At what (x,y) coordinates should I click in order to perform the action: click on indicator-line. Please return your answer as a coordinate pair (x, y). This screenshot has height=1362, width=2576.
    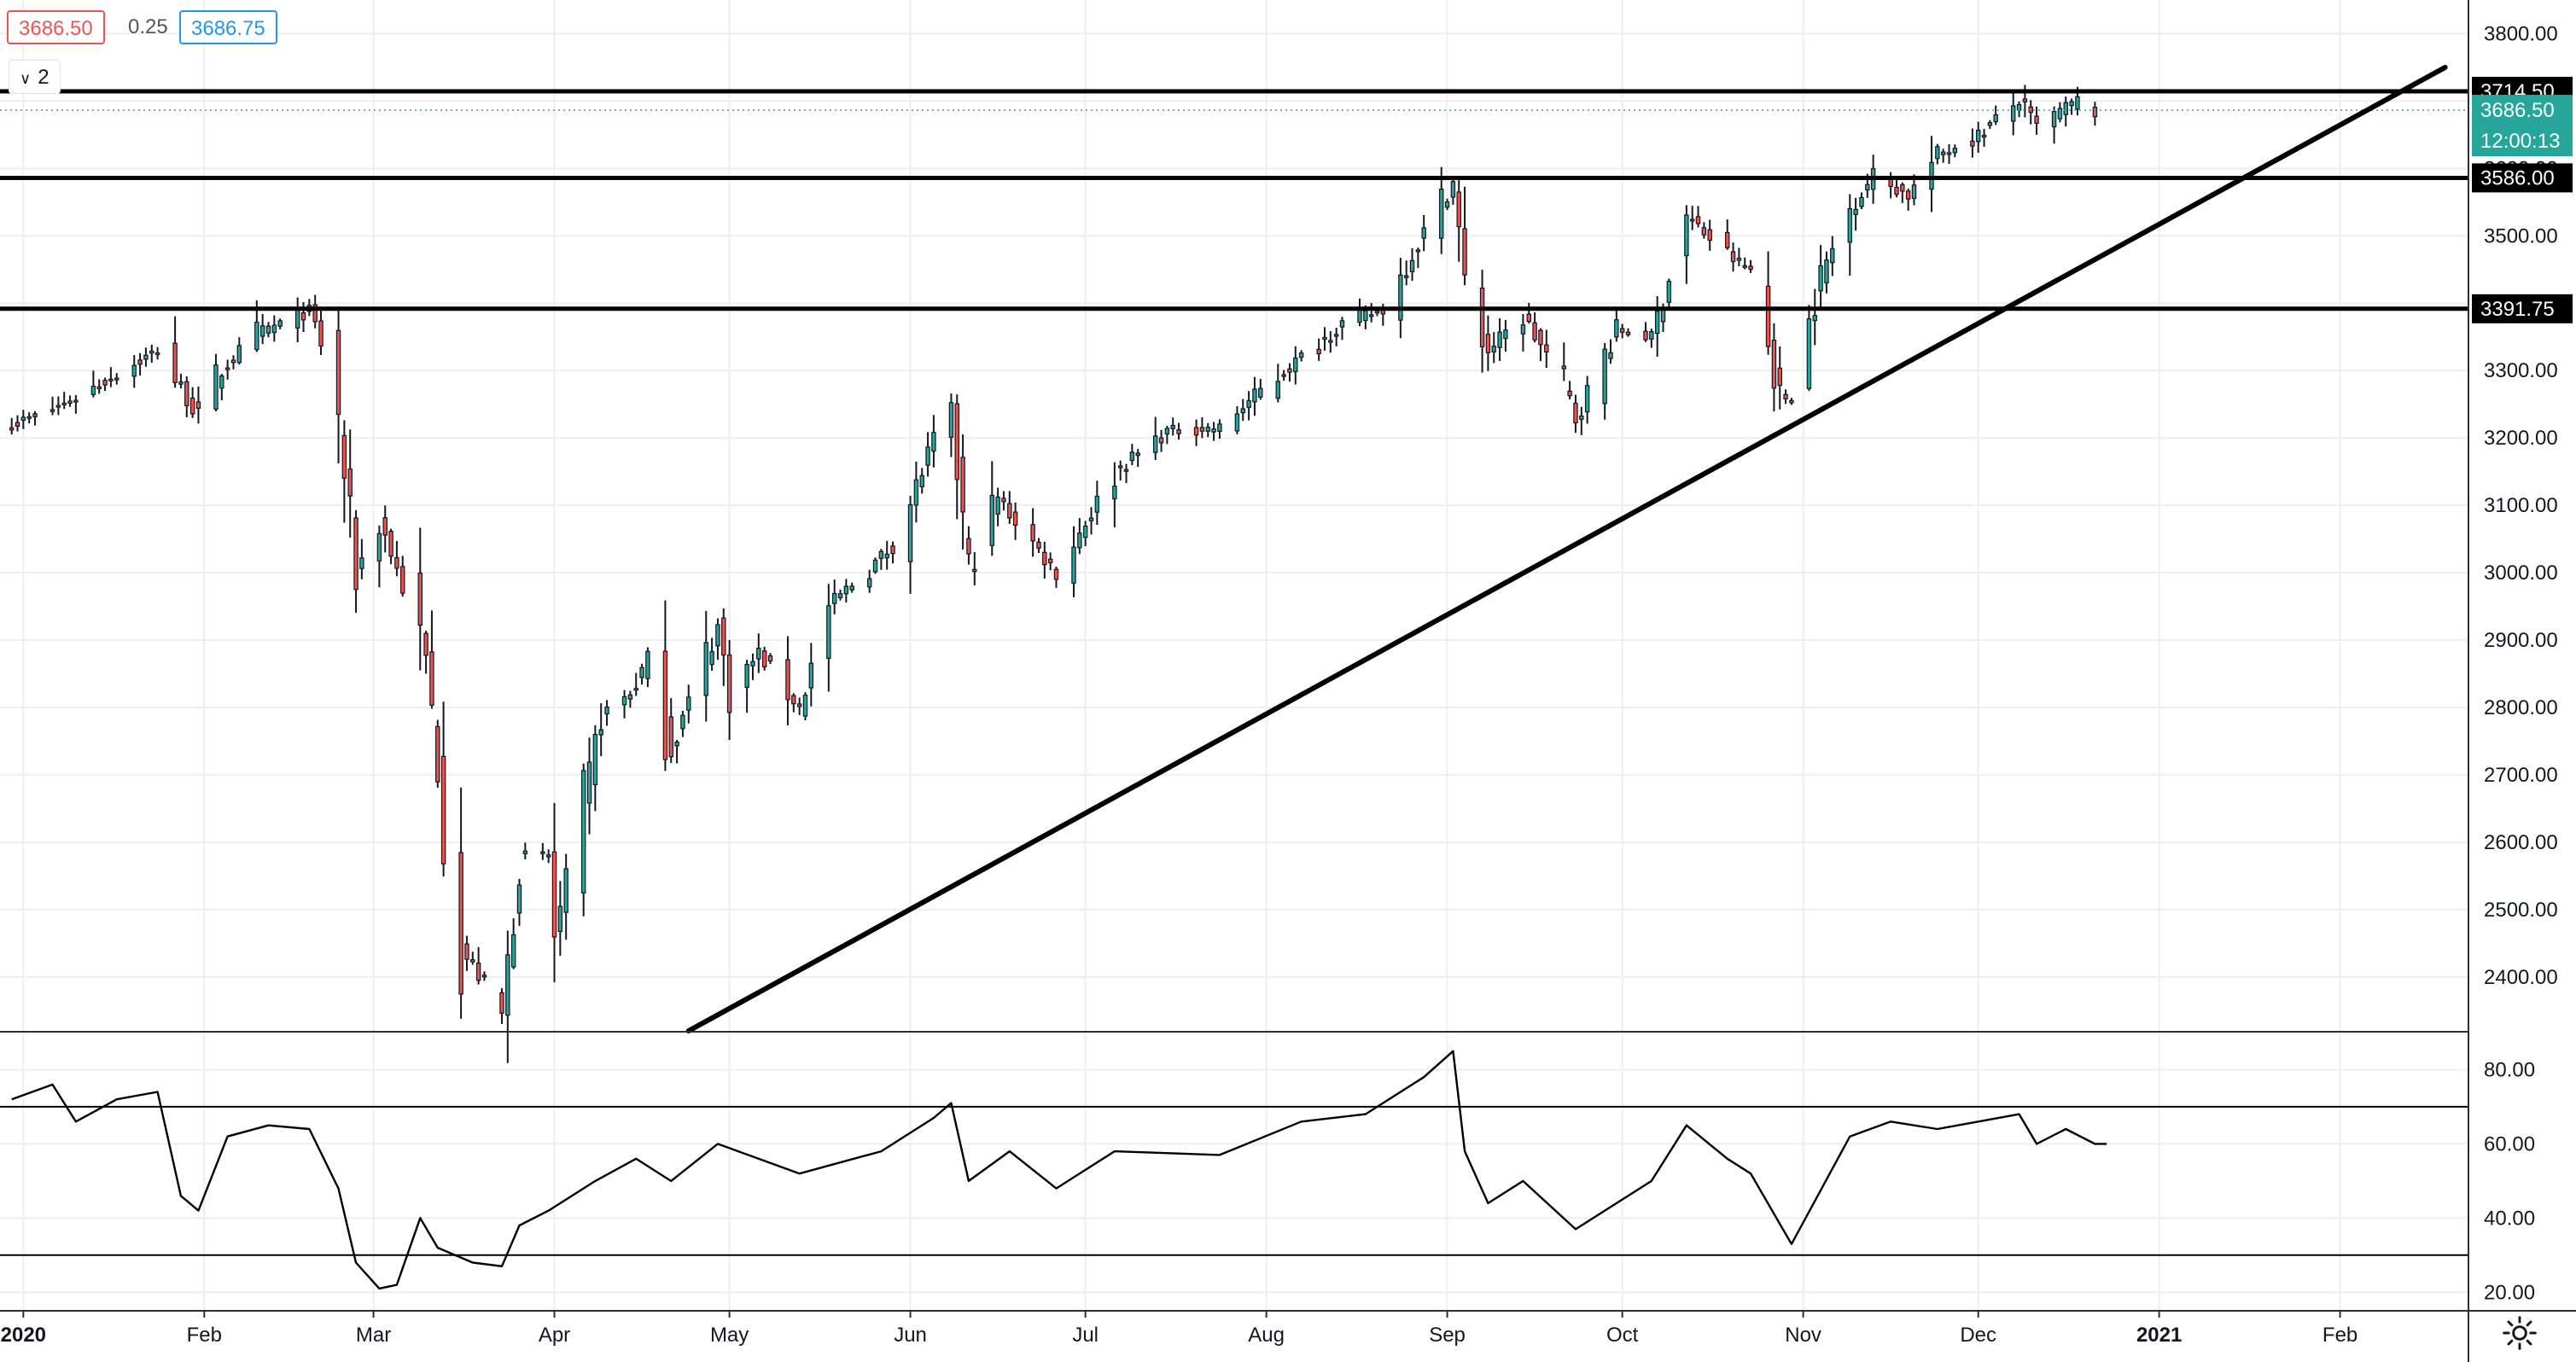
    Looking at the image, I should click on (1059, 1170).